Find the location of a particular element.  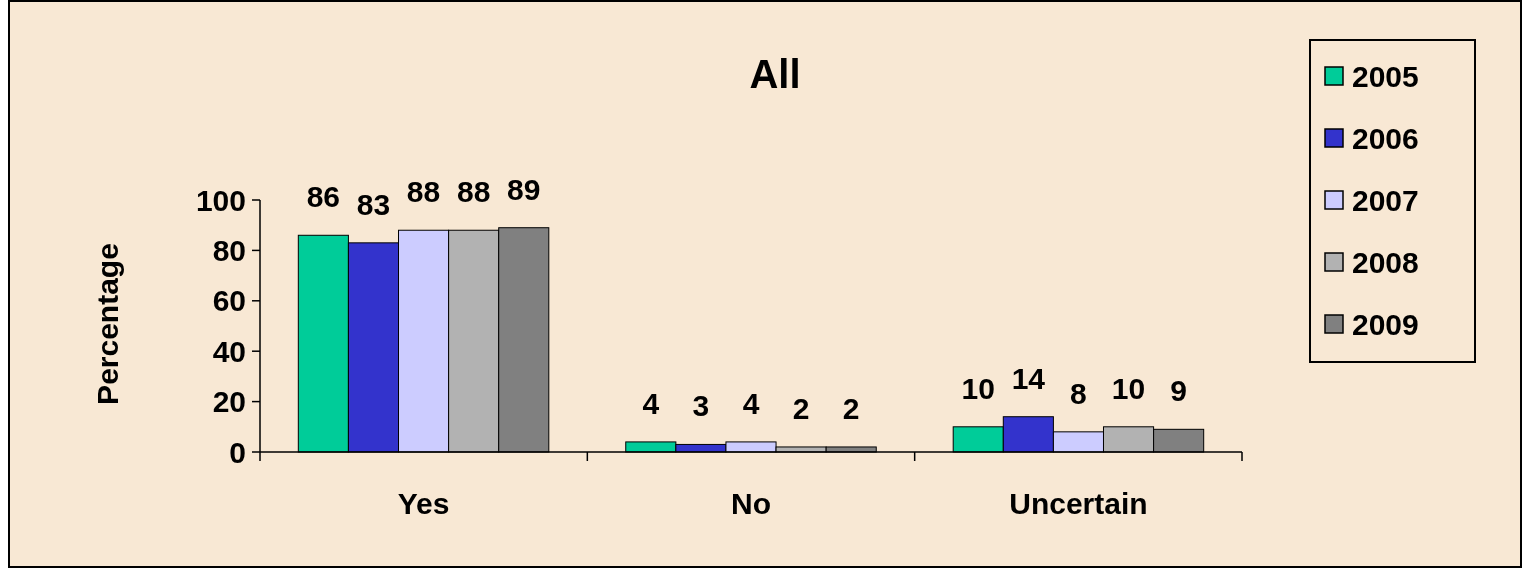

y-tick-label: 40 is located at coordinates (229, 351).